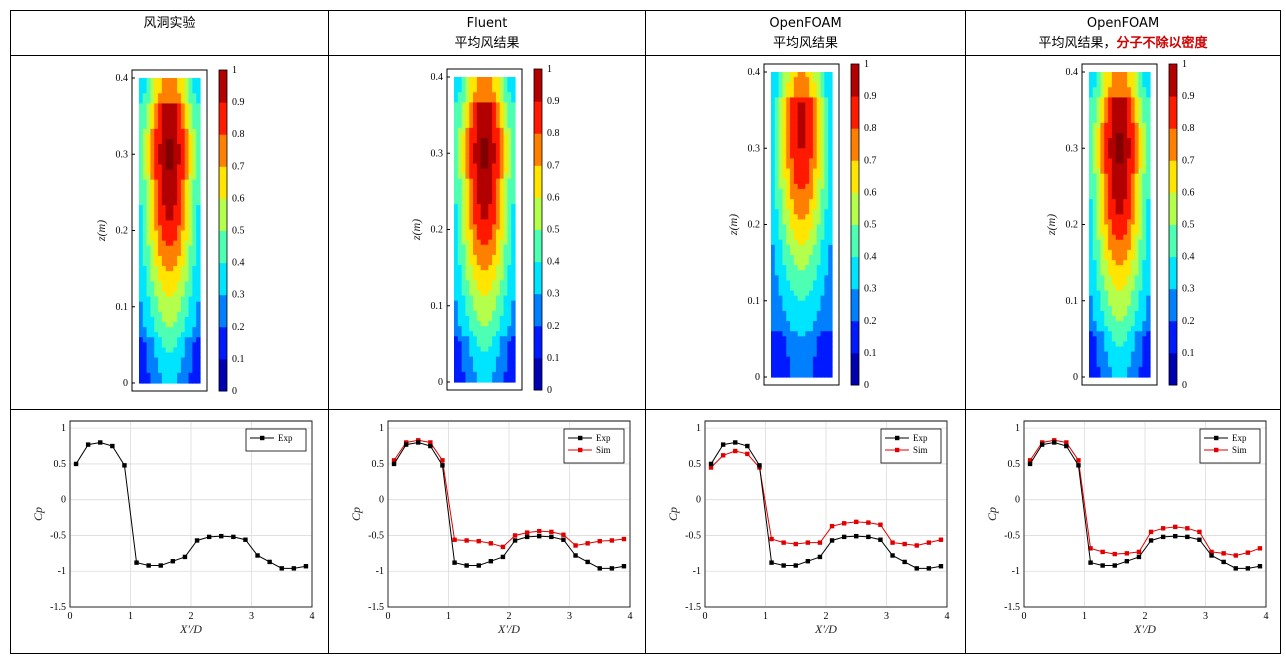 The image size is (1286, 669). I want to click on column-header-fluent: Fluent 平均风结果, so click(487, 33).